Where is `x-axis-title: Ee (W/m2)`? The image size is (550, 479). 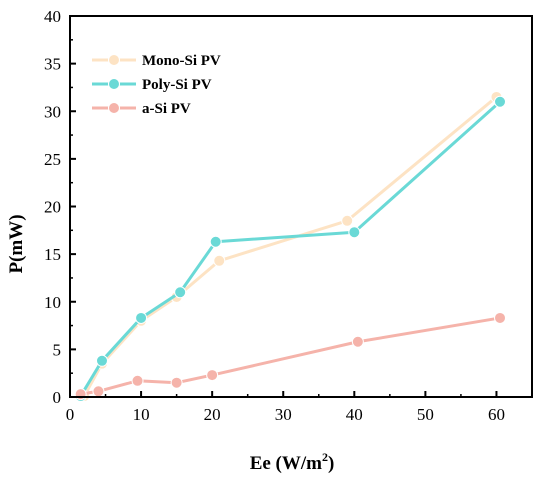
x-axis-title: Ee (W/m2) is located at coordinates (292, 462).